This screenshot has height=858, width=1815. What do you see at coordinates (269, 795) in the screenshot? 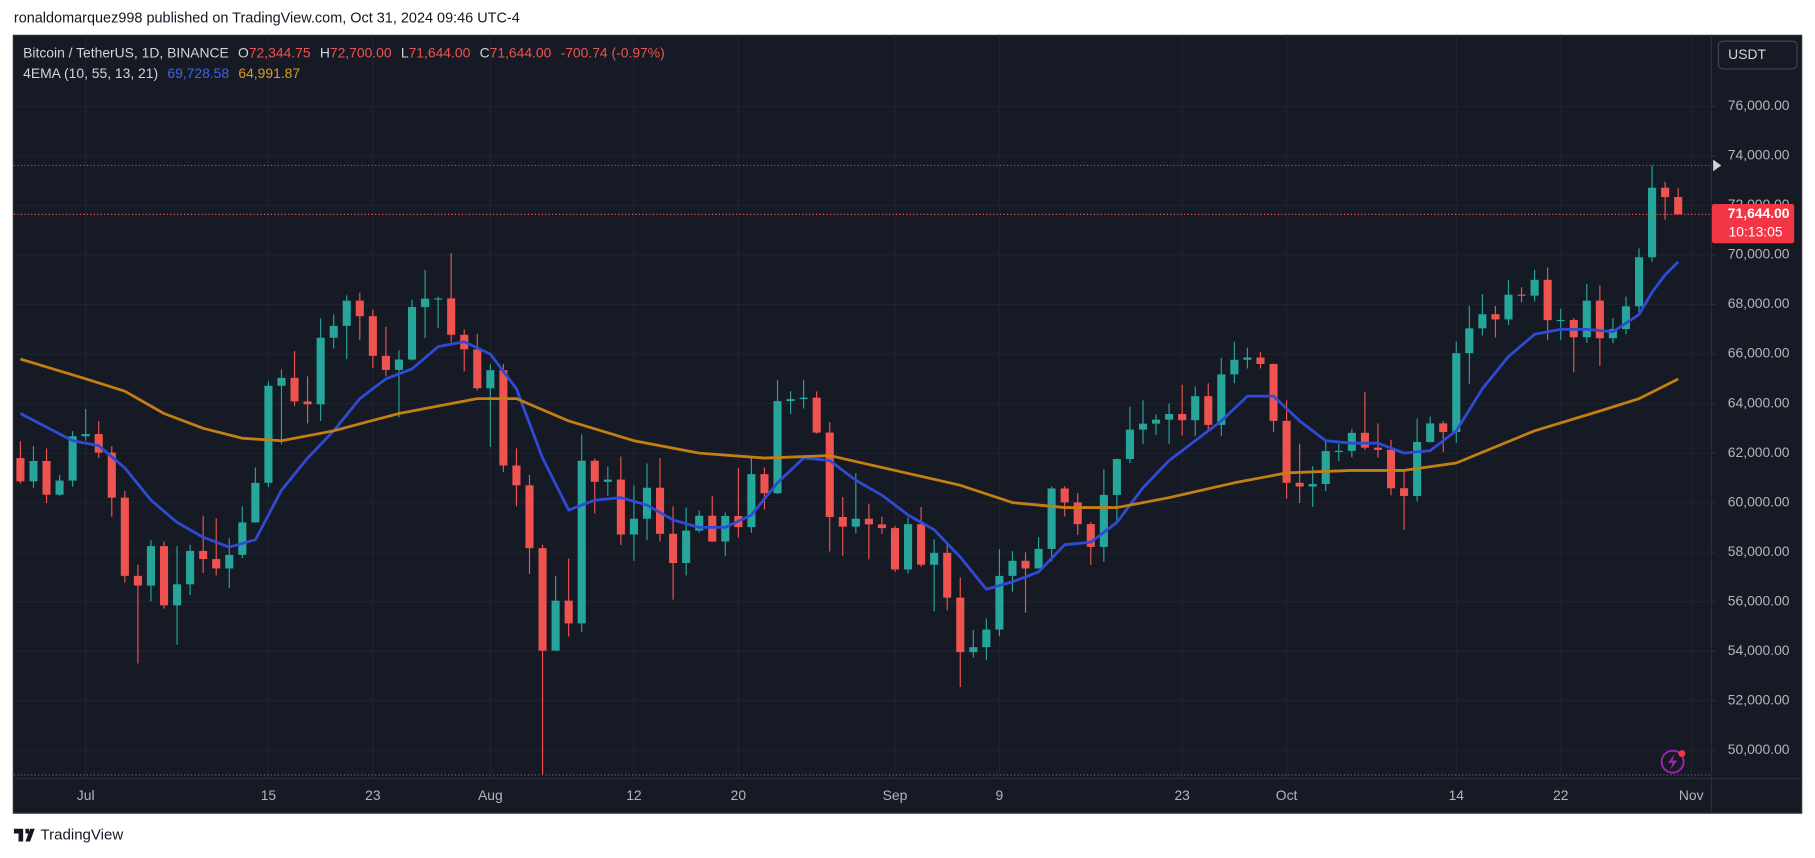
I see `x-tick-label: 15` at bounding box center [269, 795].